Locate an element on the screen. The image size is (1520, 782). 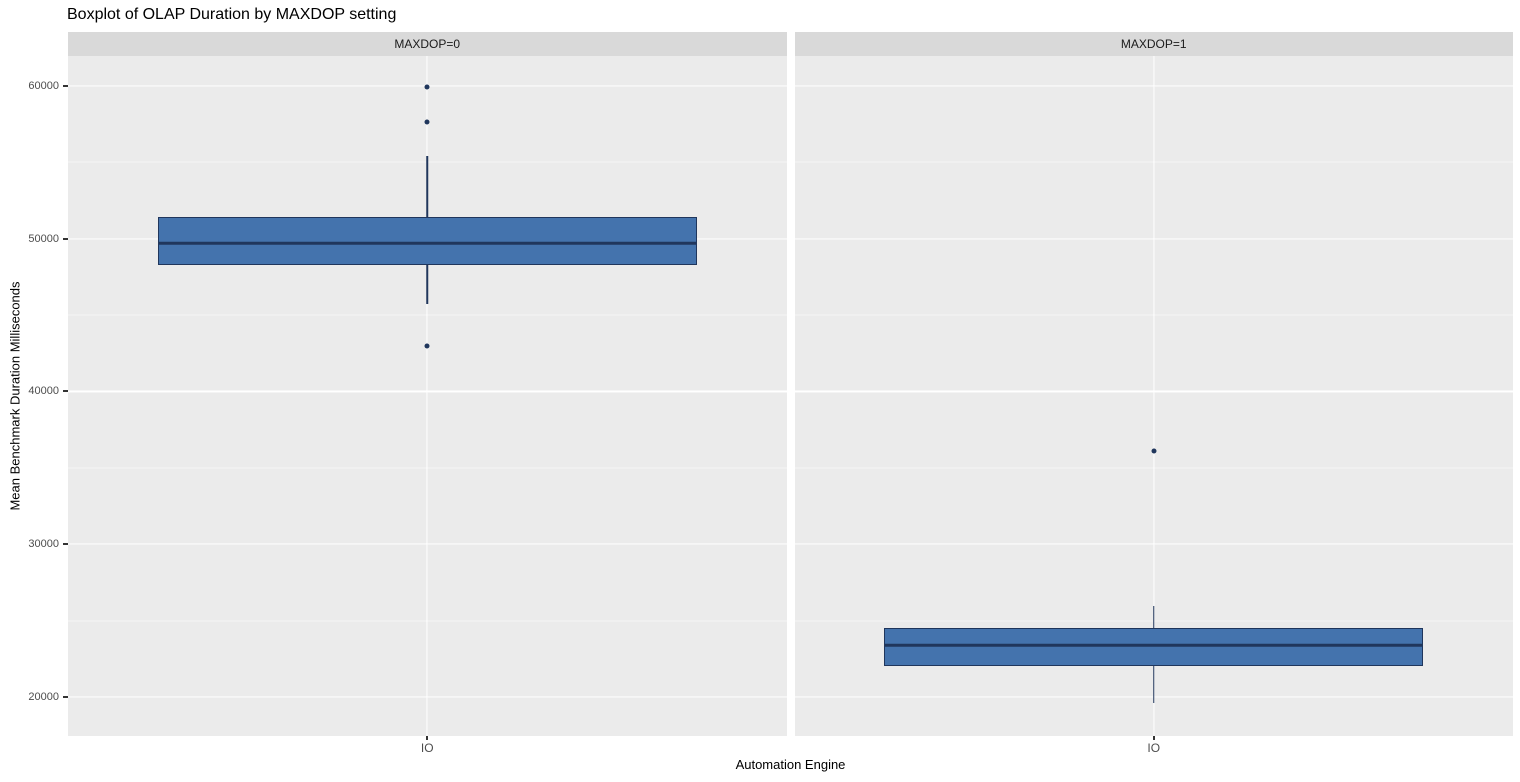
facet-strip: MAXDOP=1 is located at coordinates (1153, 44).